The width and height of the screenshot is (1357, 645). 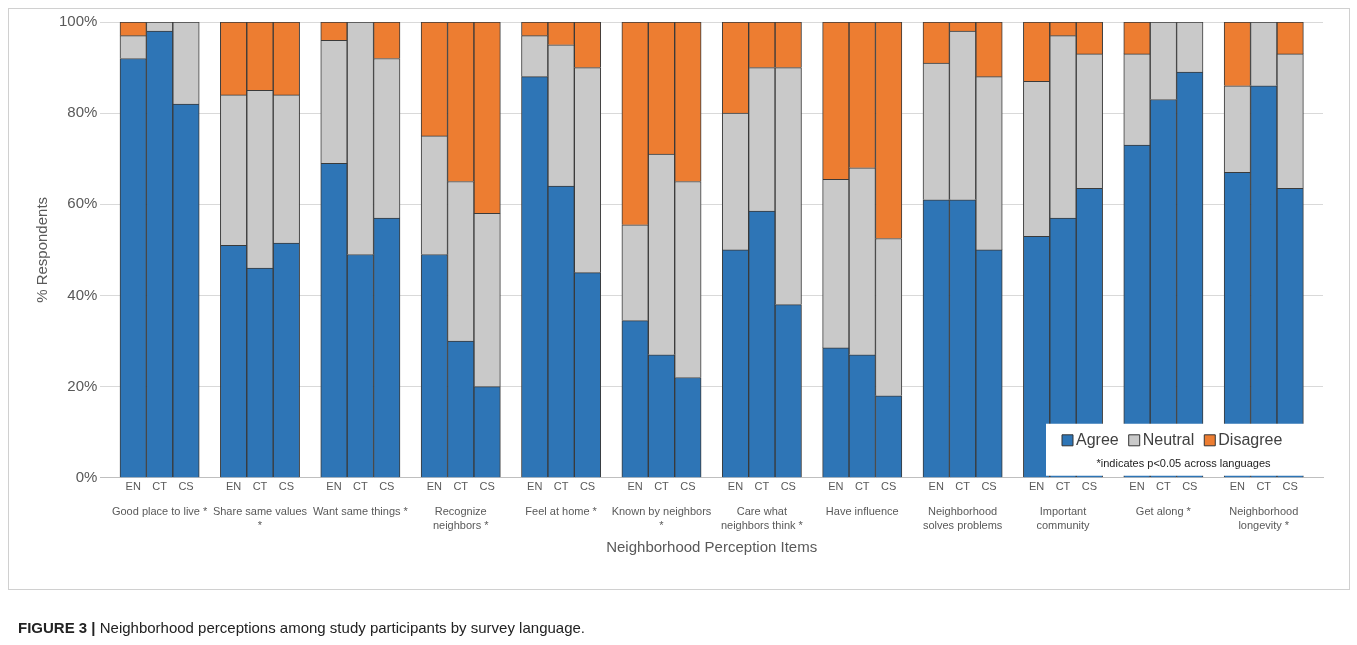 I want to click on y-tick-label: 40%, so click(x=82, y=294).